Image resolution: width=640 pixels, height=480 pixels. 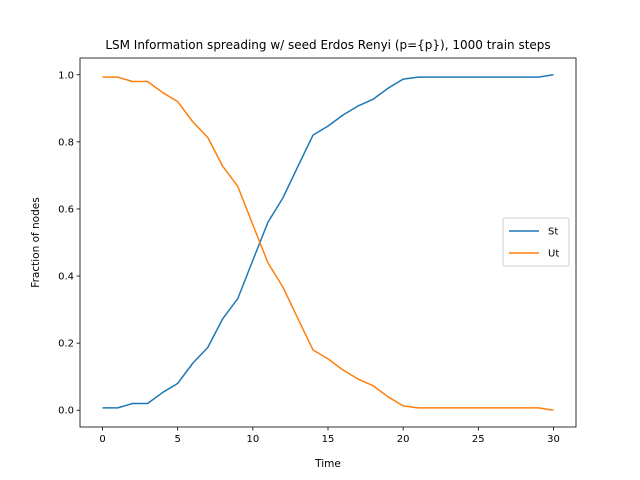 What do you see at coordinates (66, 277) in the screenshot?
I see `y-tick-label: 0.4` at bounding box center [66, 277].